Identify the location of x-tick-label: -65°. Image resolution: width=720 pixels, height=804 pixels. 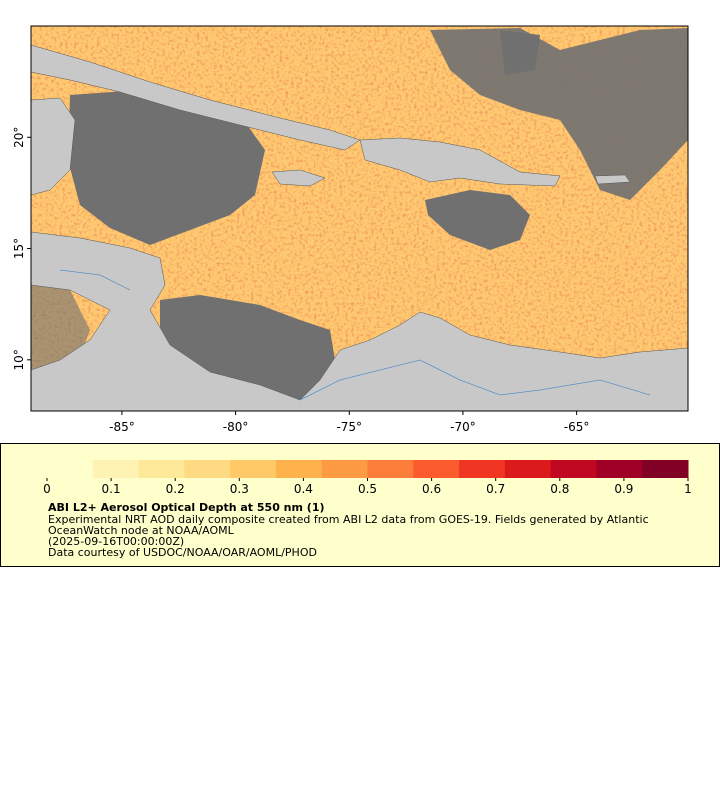
(577, 427).